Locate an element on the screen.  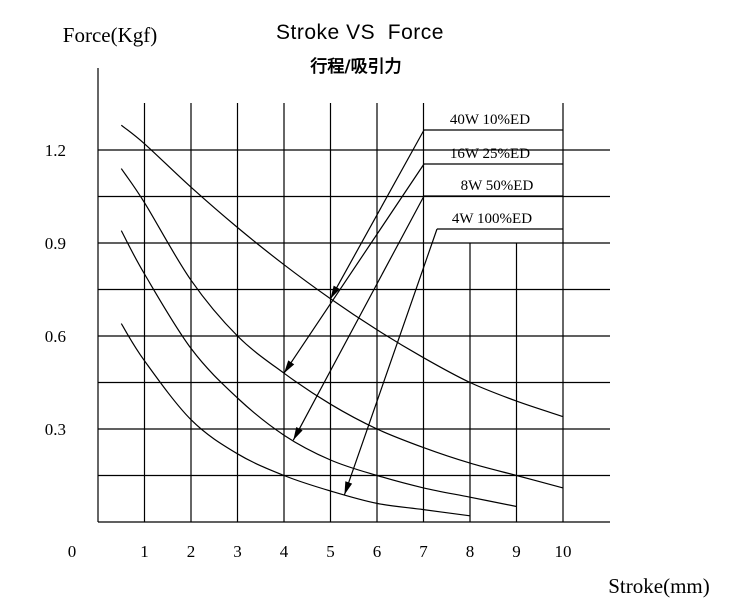
chart-subtitle: 行程/吸引力 is located at coordinates (355, 66).